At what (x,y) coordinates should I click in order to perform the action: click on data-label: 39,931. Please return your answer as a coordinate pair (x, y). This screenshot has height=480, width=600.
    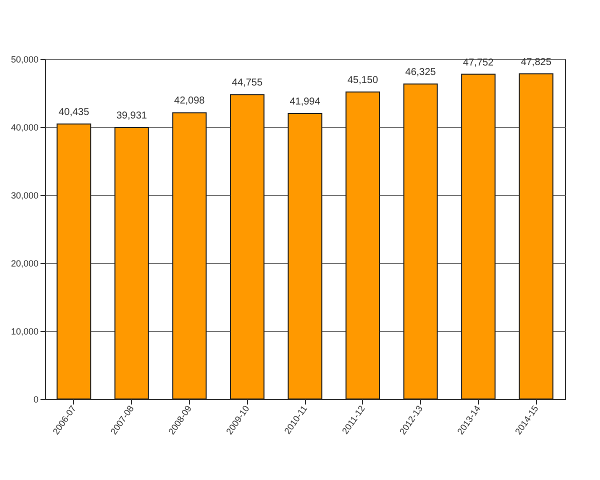
    Looking at the image, I should click on (132, 116).